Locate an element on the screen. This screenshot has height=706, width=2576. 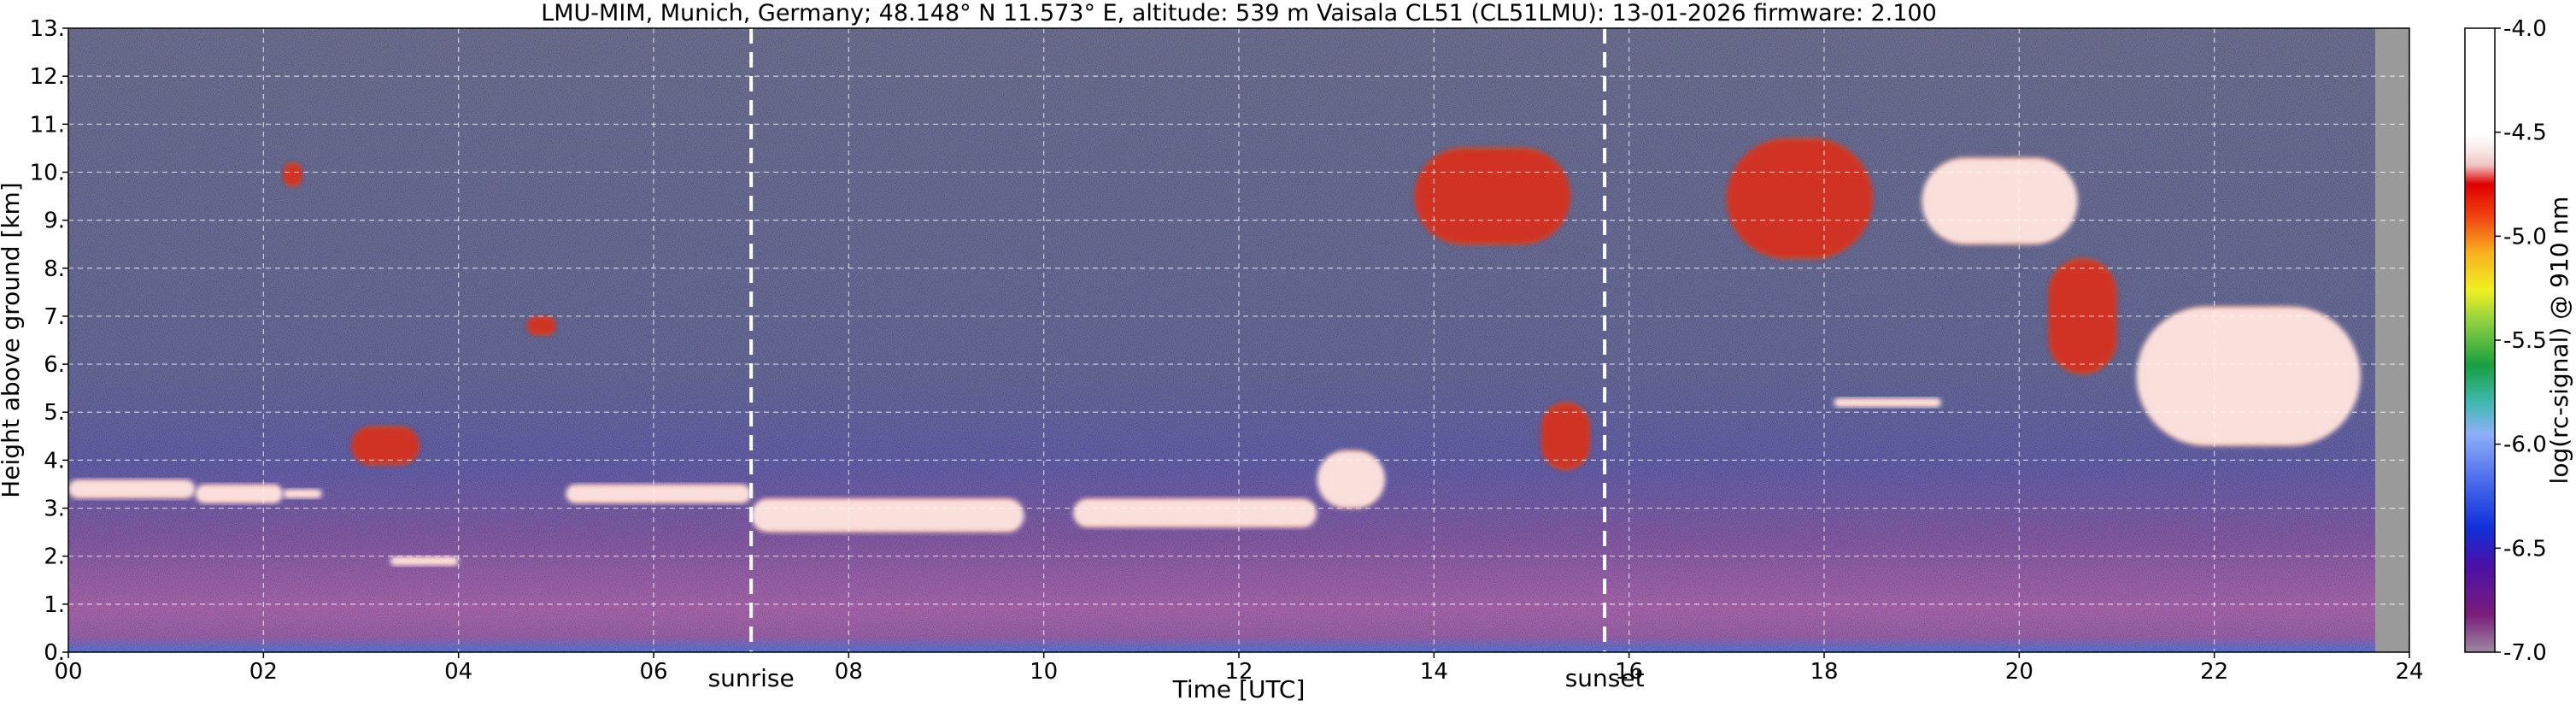
y-tick-label: 11. is located at coordinates (47, 125).